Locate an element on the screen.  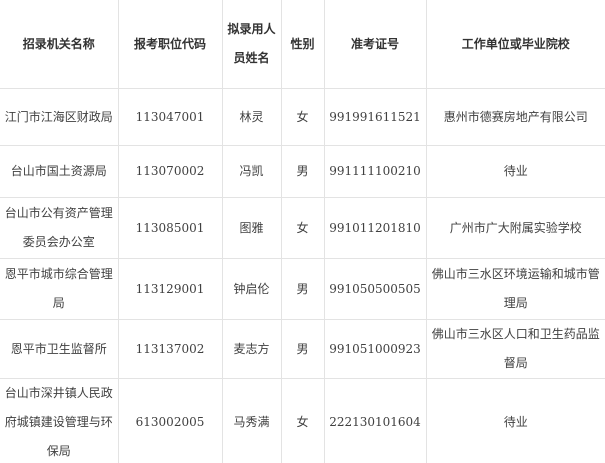
agency-cell: 恩平市城市综合管理局 is located at coordinates (59, 289).